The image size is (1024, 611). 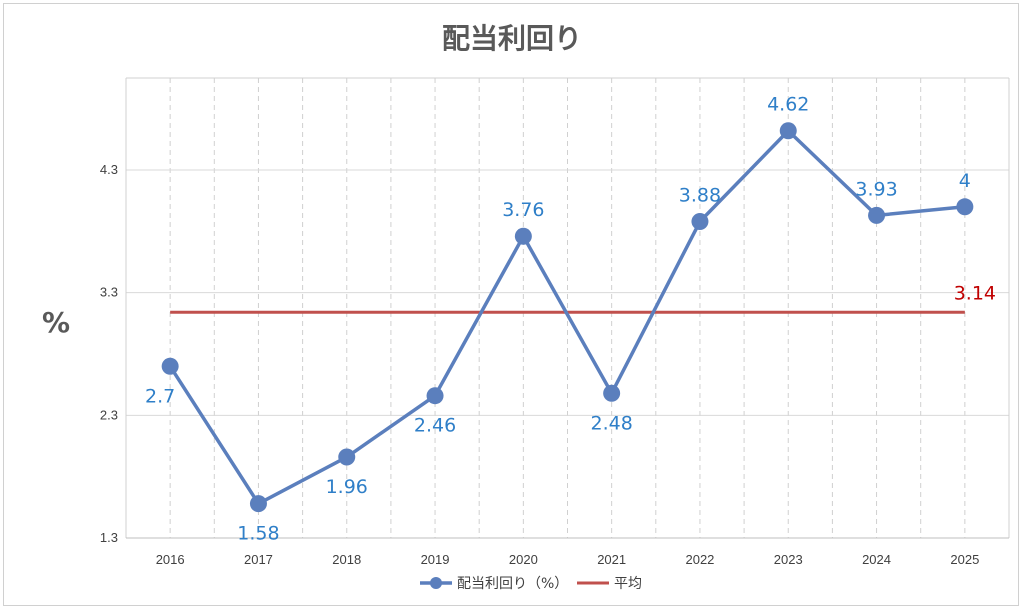 I want to click on point-data-label: 2.7, so click(x=160, y=396).